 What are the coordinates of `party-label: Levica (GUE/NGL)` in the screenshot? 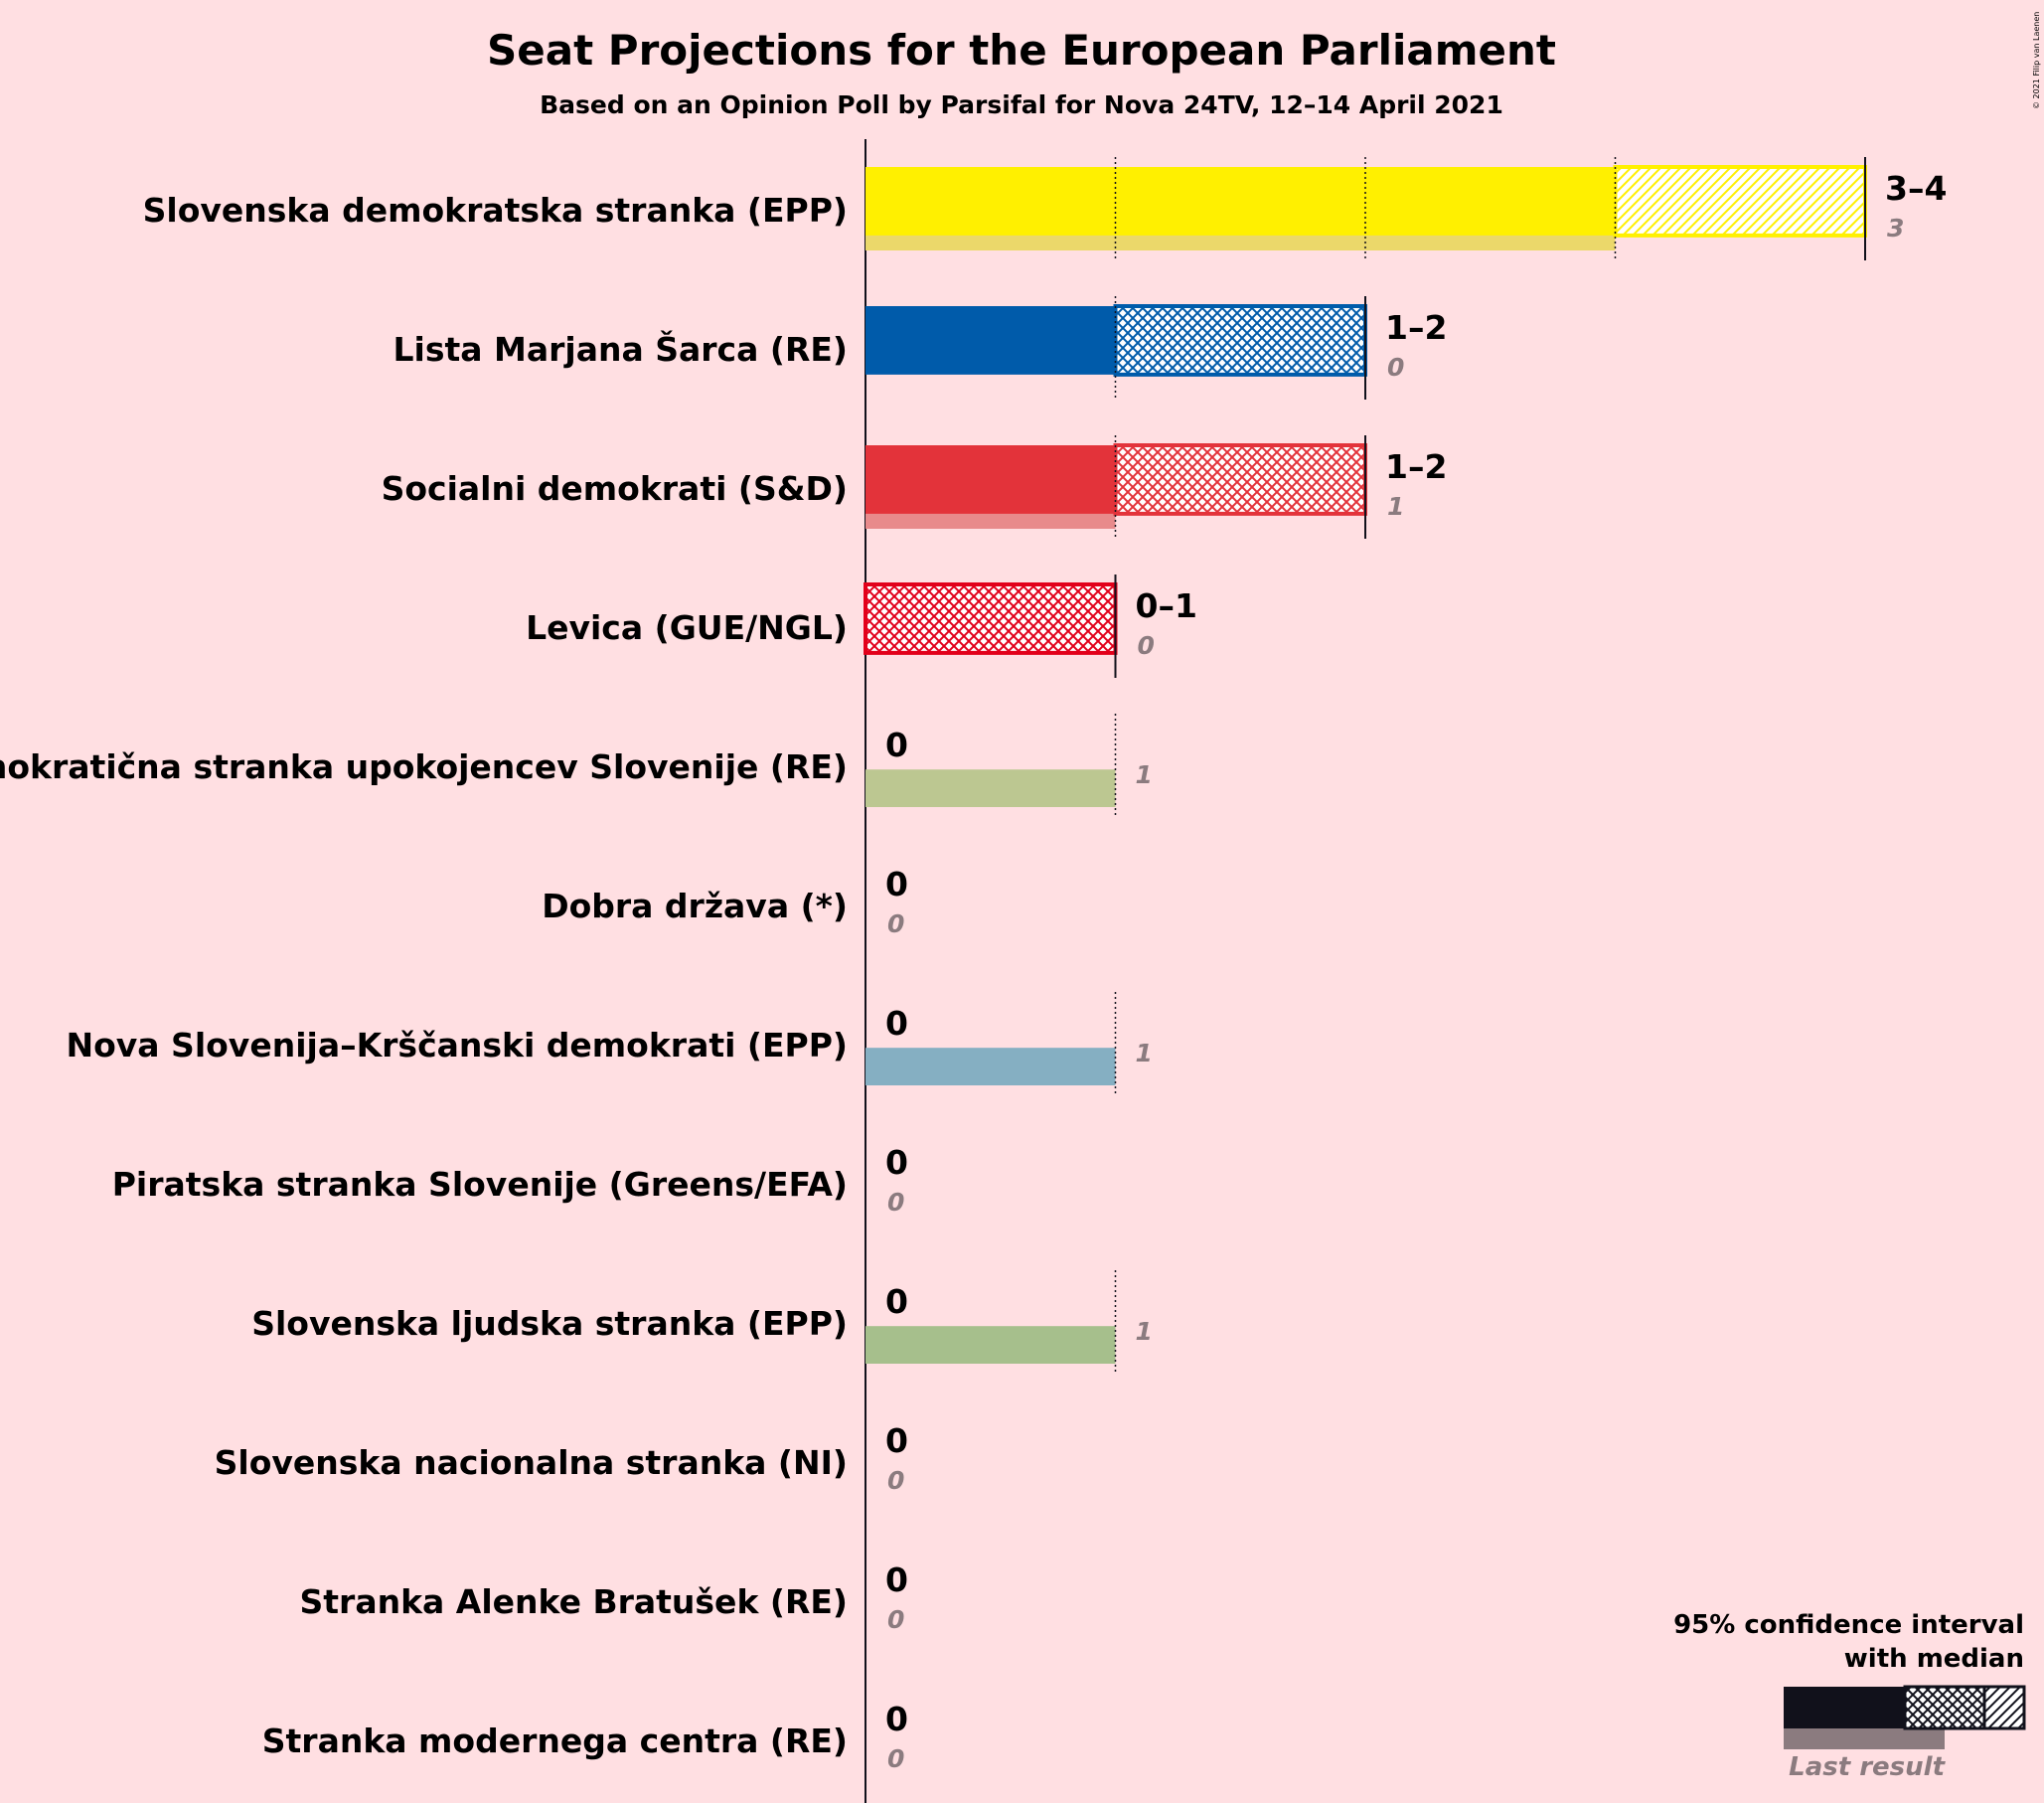 It's located at (687, 627).